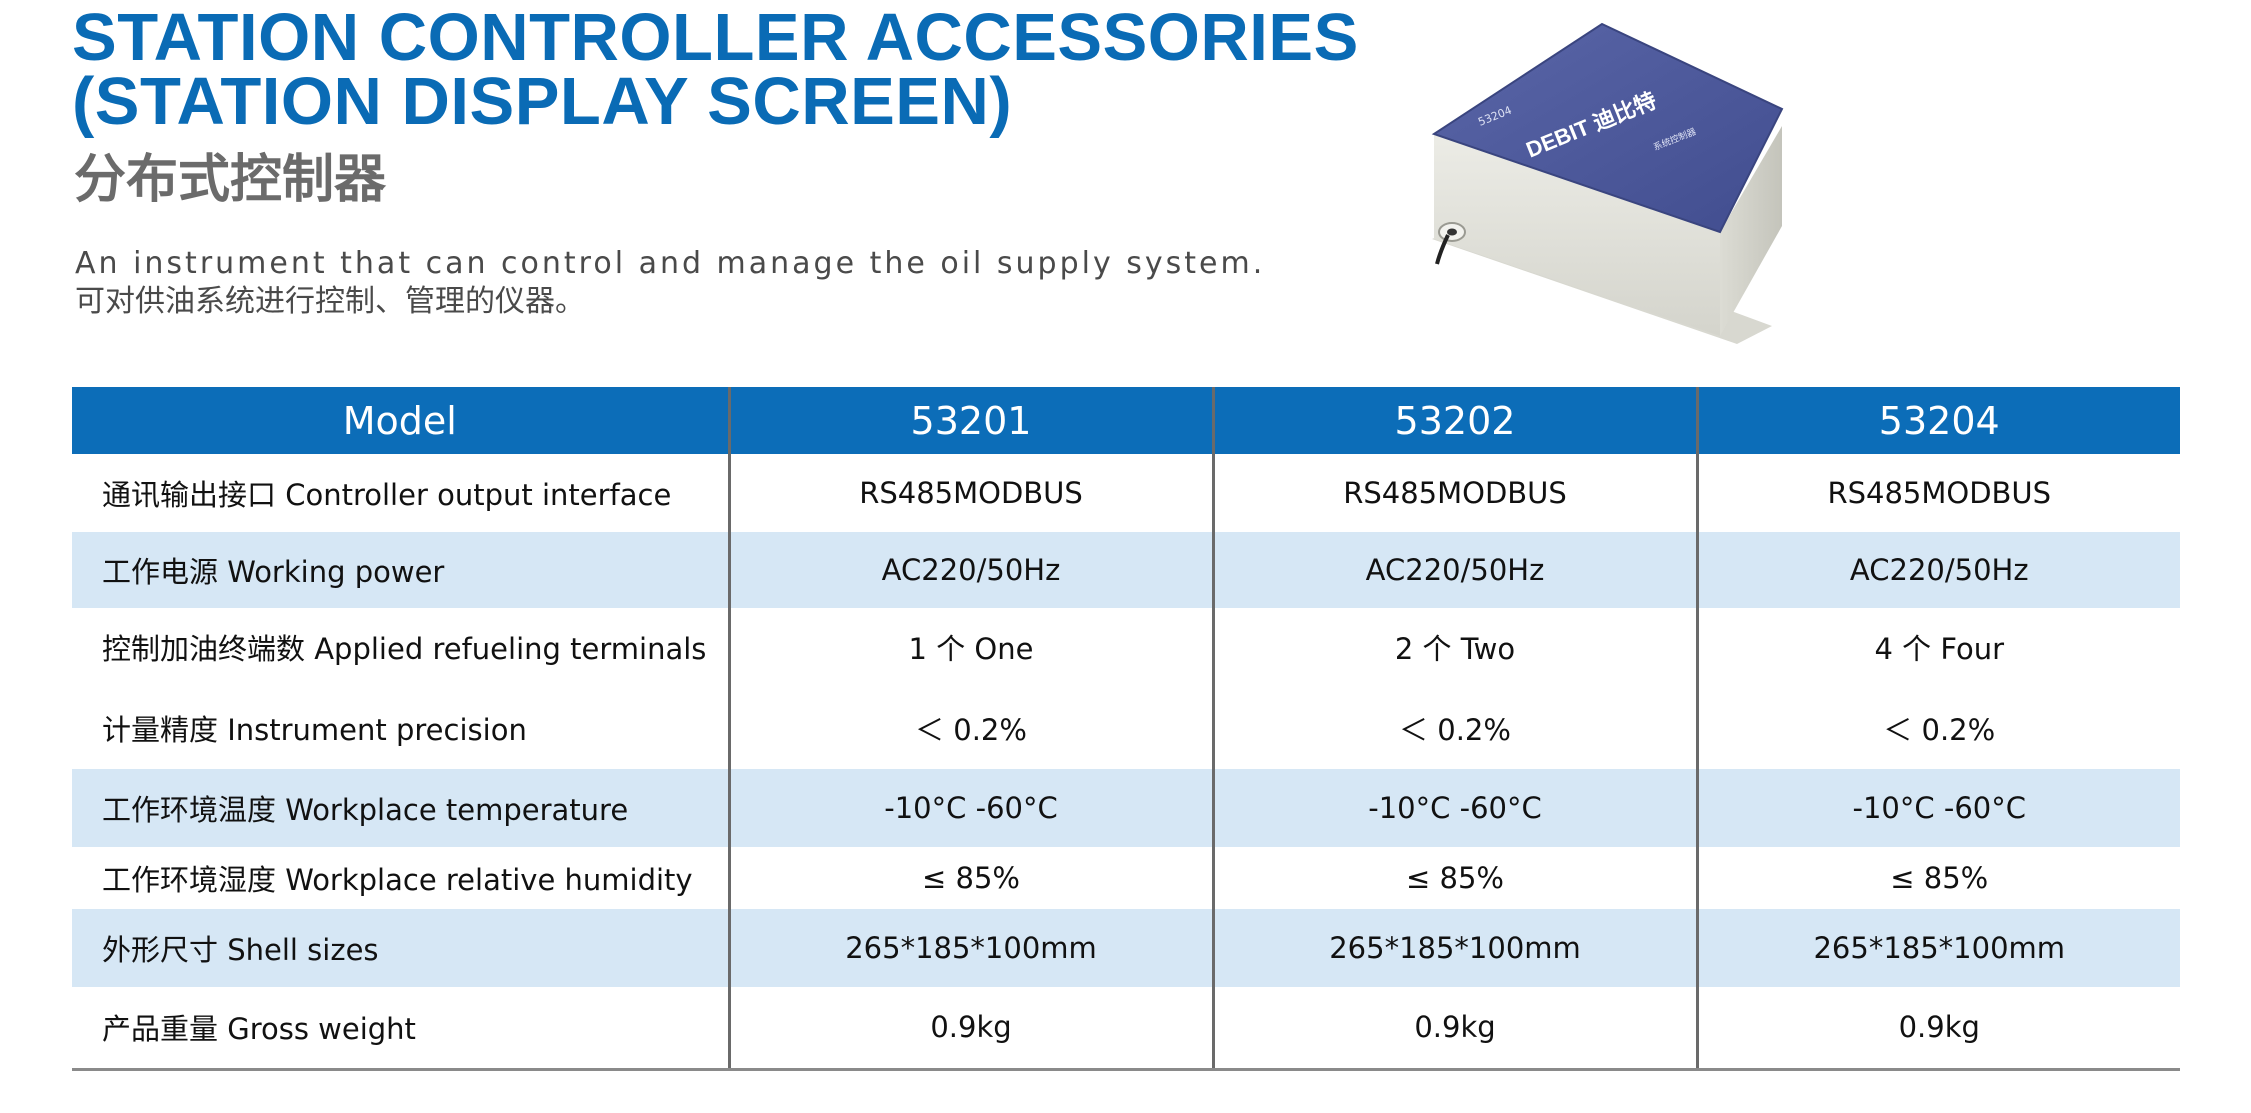 The height and width of the screenshot is (1113, 2251). Describe the element at coordinates (1454, 647) in the screenshot. I see `cell-value: 2 个 Two` at that location.